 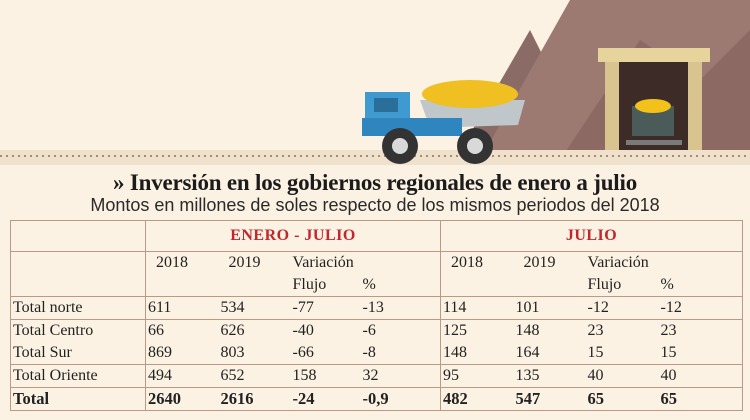 I want to click on table-cell: -77, so click(x=325, y=308).